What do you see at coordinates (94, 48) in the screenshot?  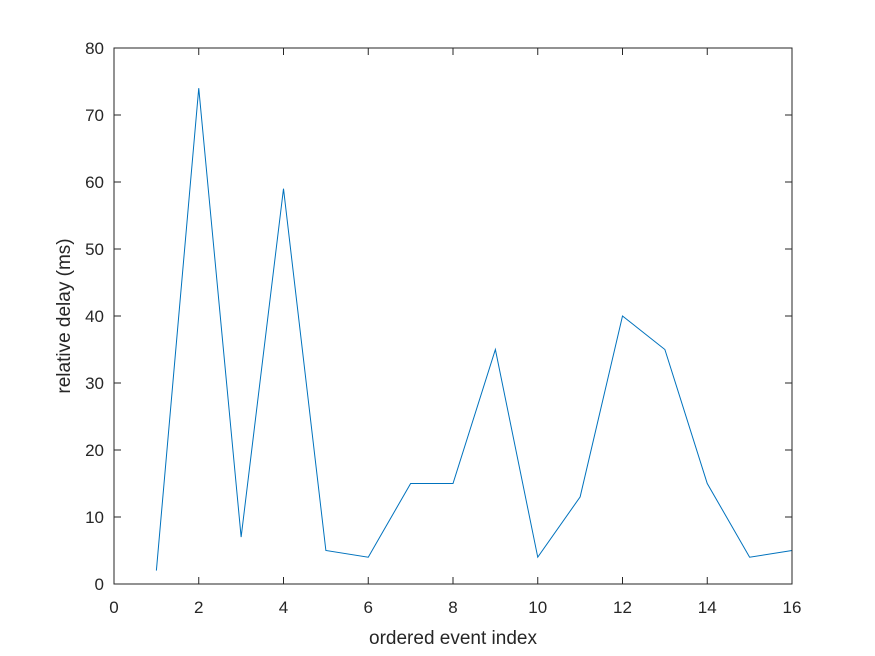 I see `y-tick-label: 80` at bounding box center [94, 48].